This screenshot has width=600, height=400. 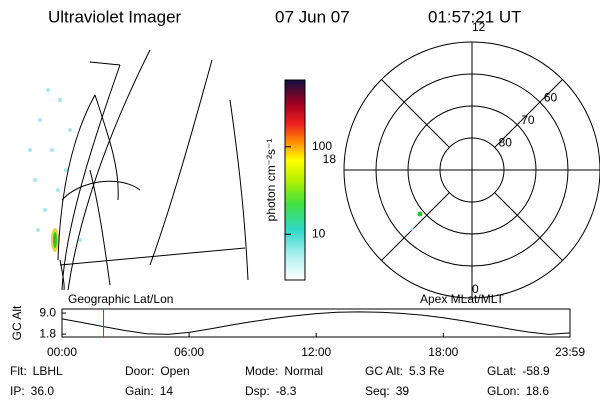 I want to click on mlt-label: 18, so click(x=330, y=159).